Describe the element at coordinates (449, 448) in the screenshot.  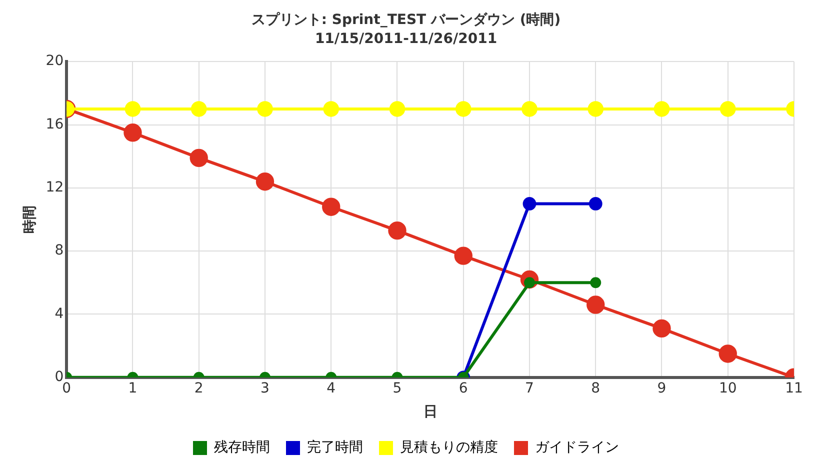
I see `legend-label: 見積もりの精度` at that location.